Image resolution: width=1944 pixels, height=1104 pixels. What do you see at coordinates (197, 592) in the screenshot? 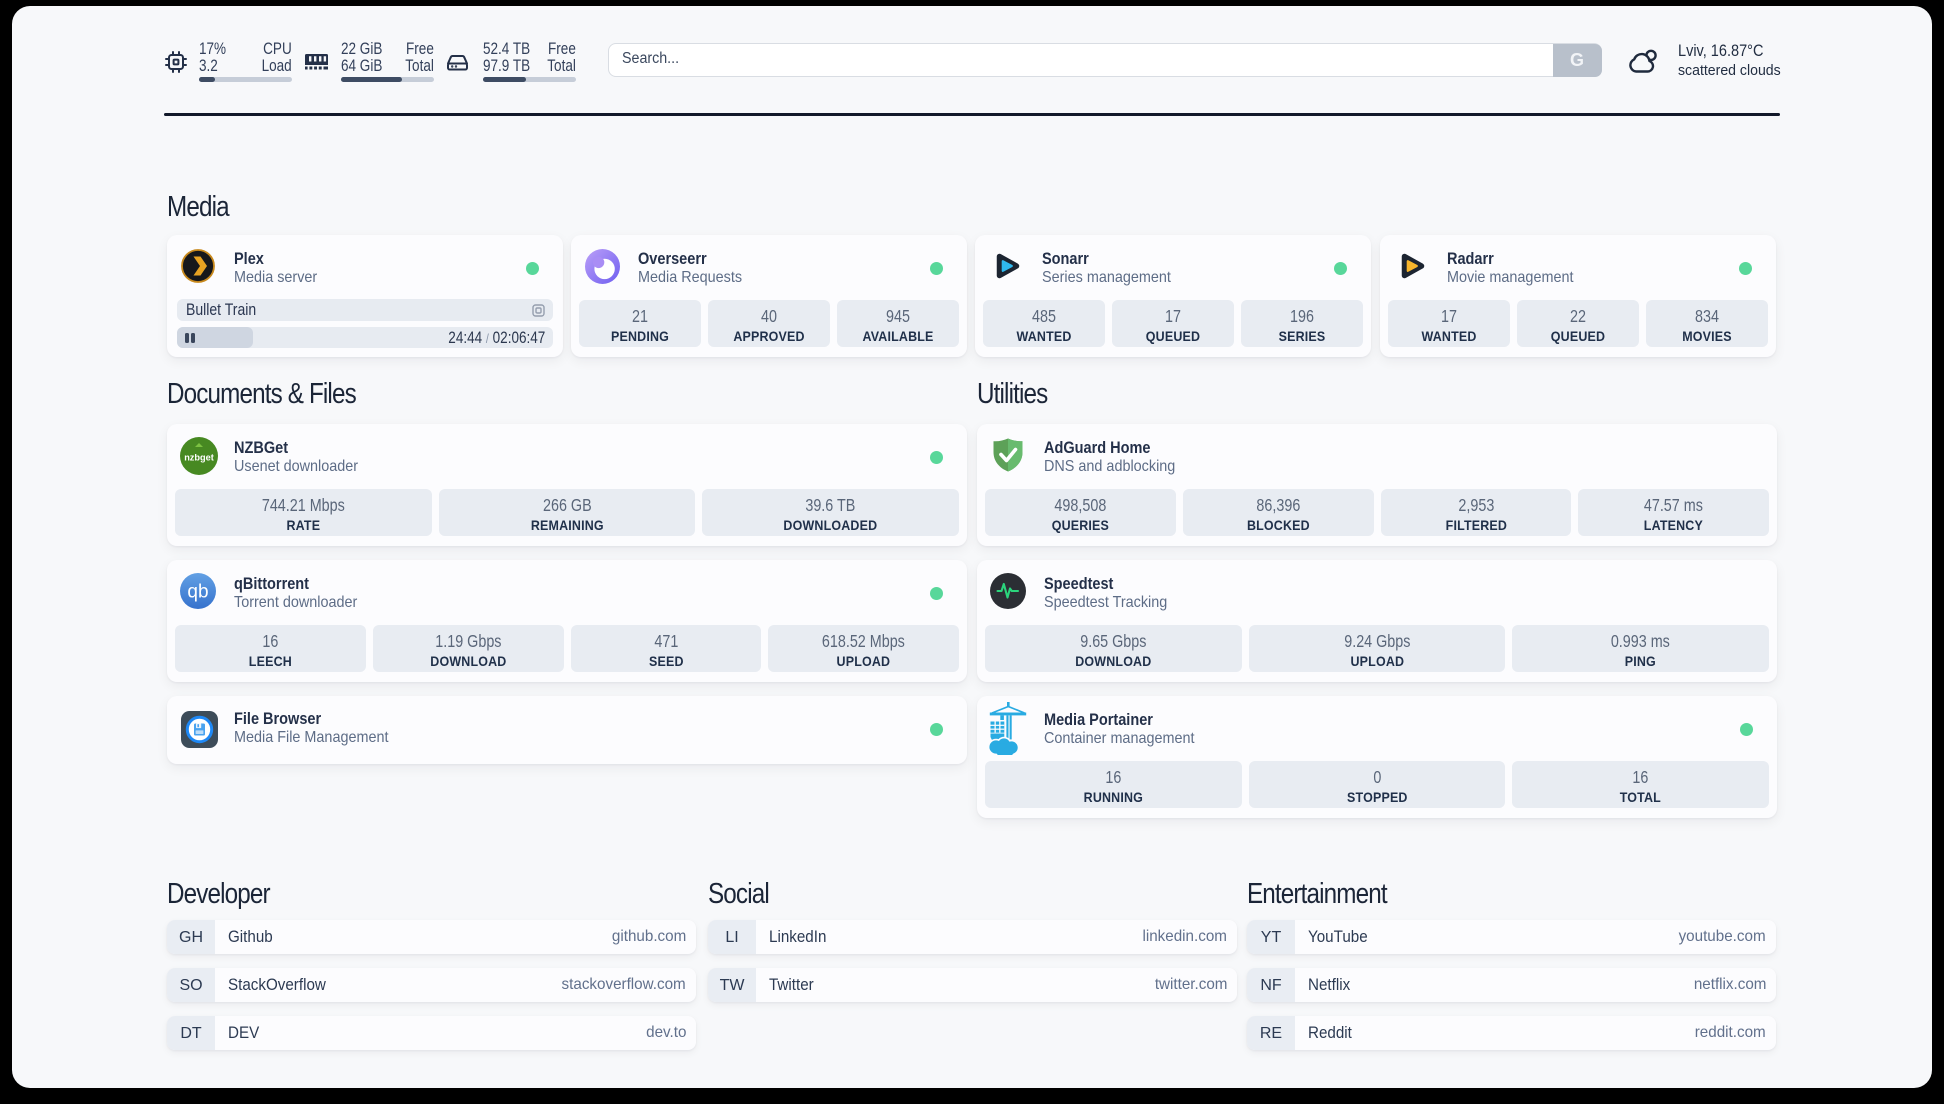
I see `svg-text: qb` at bounding box center [197, 592].